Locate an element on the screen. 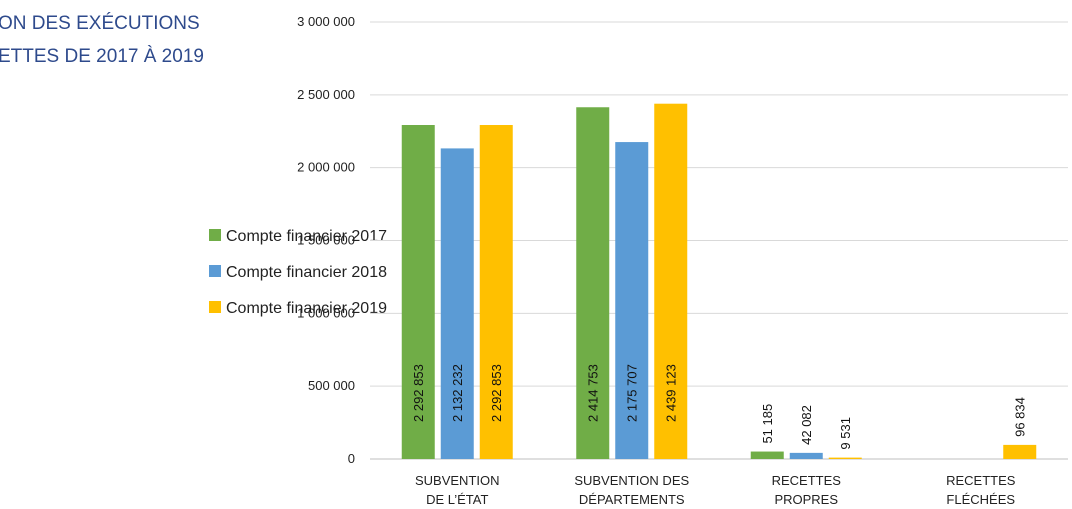 The image size is (1072, 509). legend-entry-label: Compte financier 2018 is located at coordinates (306, 272).